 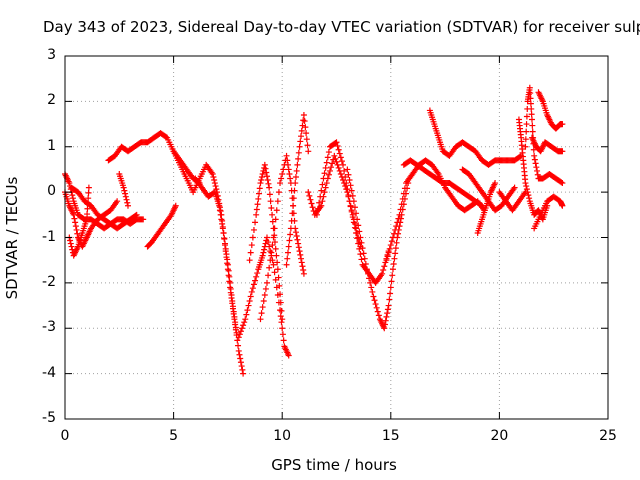 I want to click on data-series-track-b, so click(x=91, y=219).